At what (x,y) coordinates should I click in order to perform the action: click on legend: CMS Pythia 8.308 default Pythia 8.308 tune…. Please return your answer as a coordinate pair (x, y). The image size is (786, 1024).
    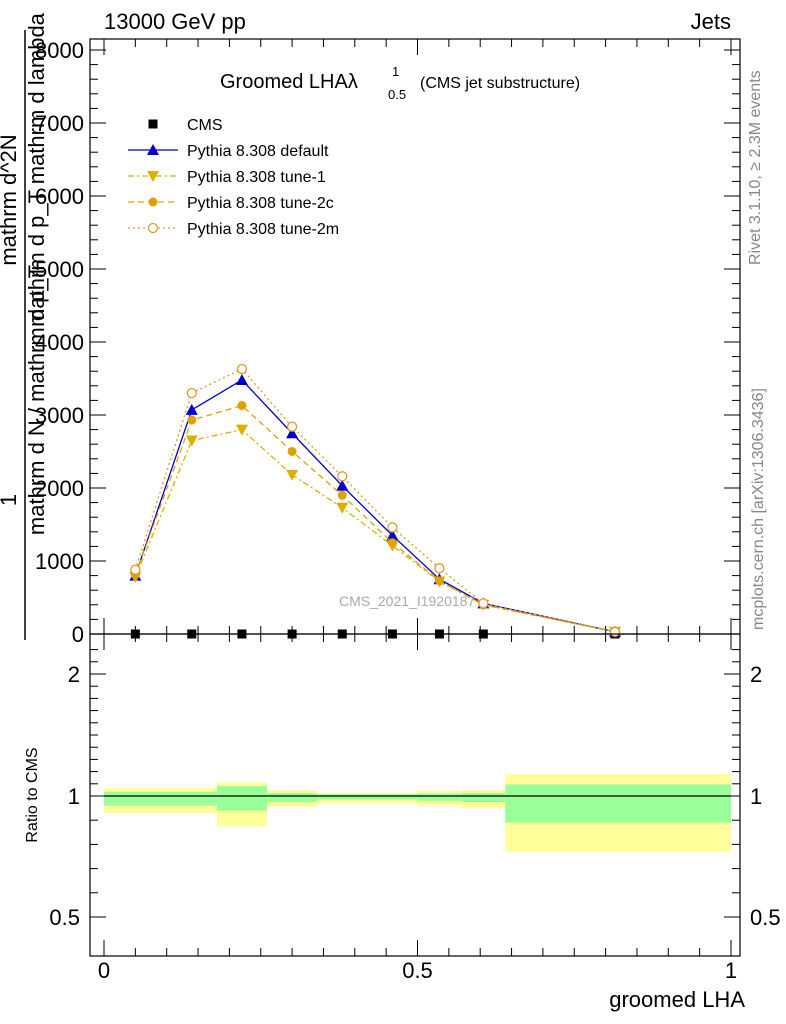
    Looking at the image, I should click on (233, 177).